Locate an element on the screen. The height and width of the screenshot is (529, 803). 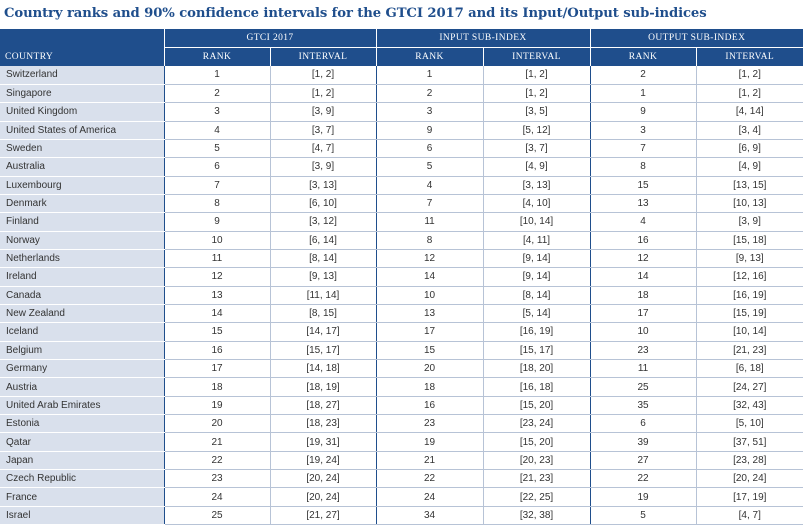
input-rank-cell: 17 is located at coordinates (429, 332).